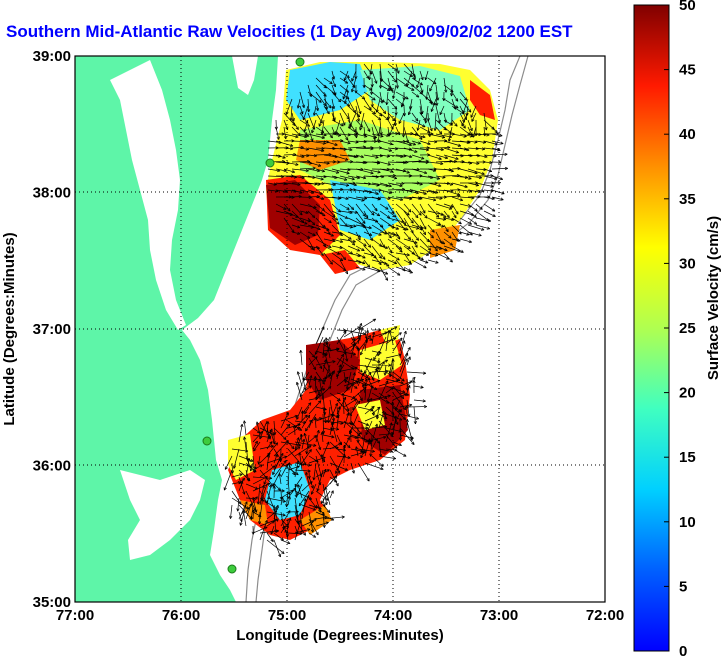 This screenshot has width=724, height=659. What do you see at coordinates (687, 457) in the screenshot?
I see `colorbar-tick-label: 15` at bounding box center [687, 457].